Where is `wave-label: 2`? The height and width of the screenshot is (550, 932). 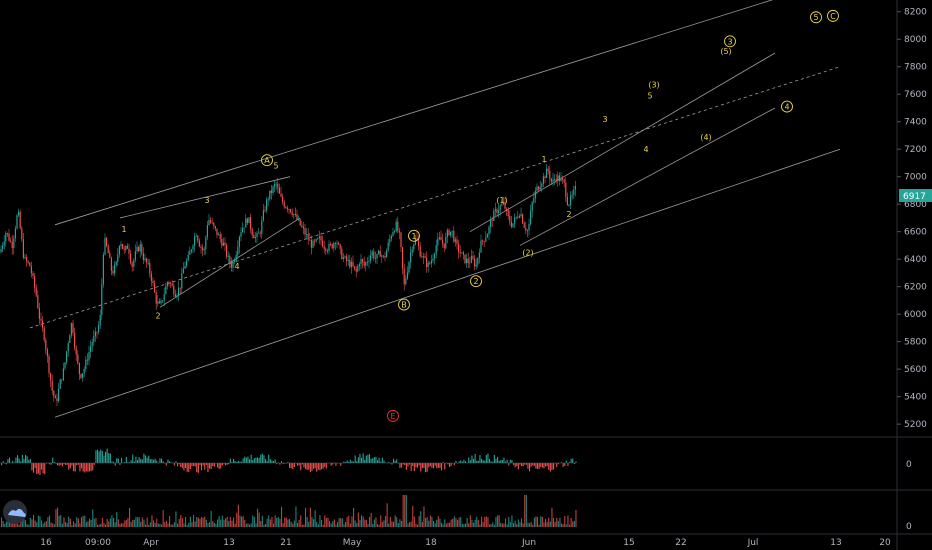
wave-label: 2 is located at coordinates (568, 214).